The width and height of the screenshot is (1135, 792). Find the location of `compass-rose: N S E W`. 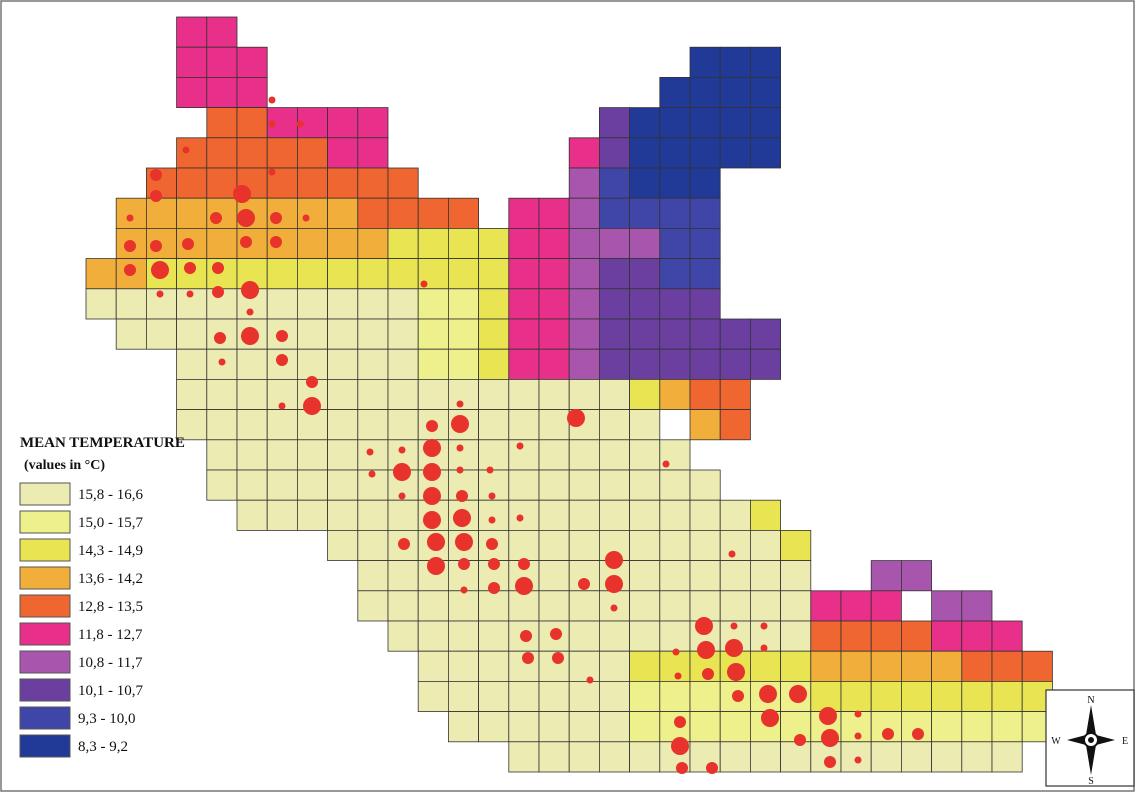

compass-rose: N S E W is located at coordinates (1090, 738).